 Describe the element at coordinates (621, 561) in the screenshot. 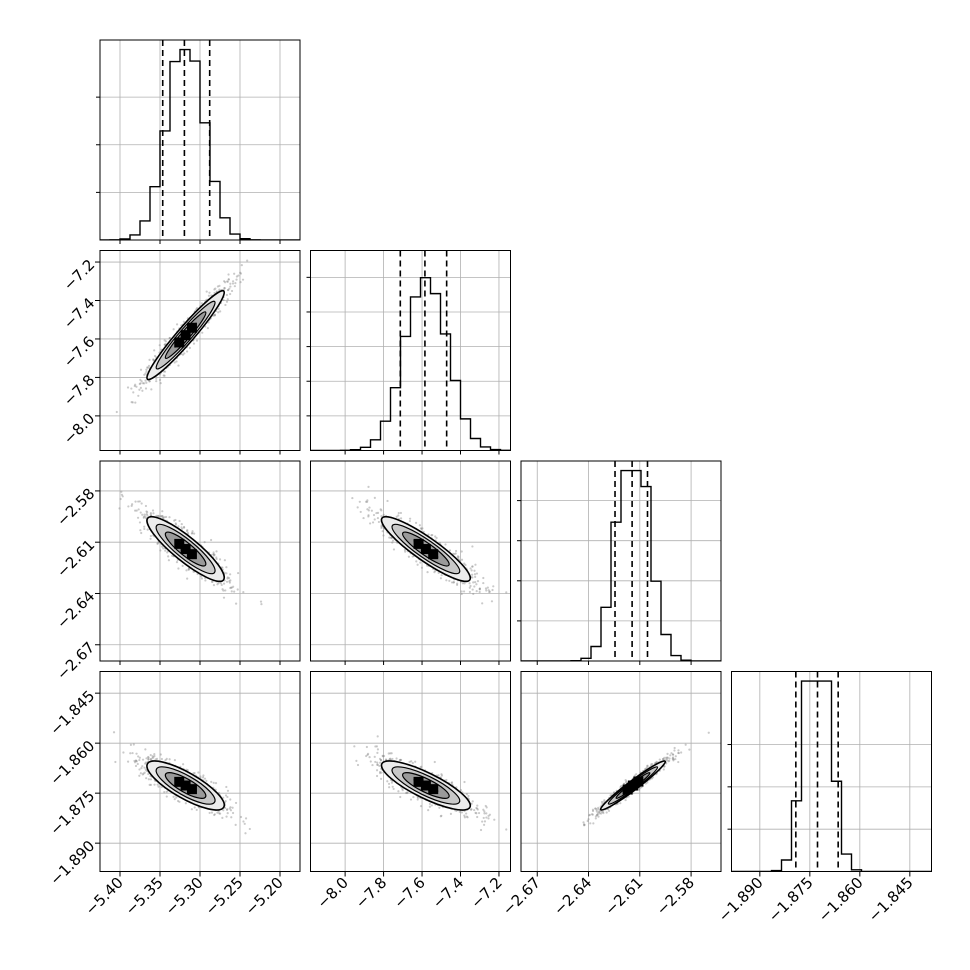

I see `panel-frame` at that location.